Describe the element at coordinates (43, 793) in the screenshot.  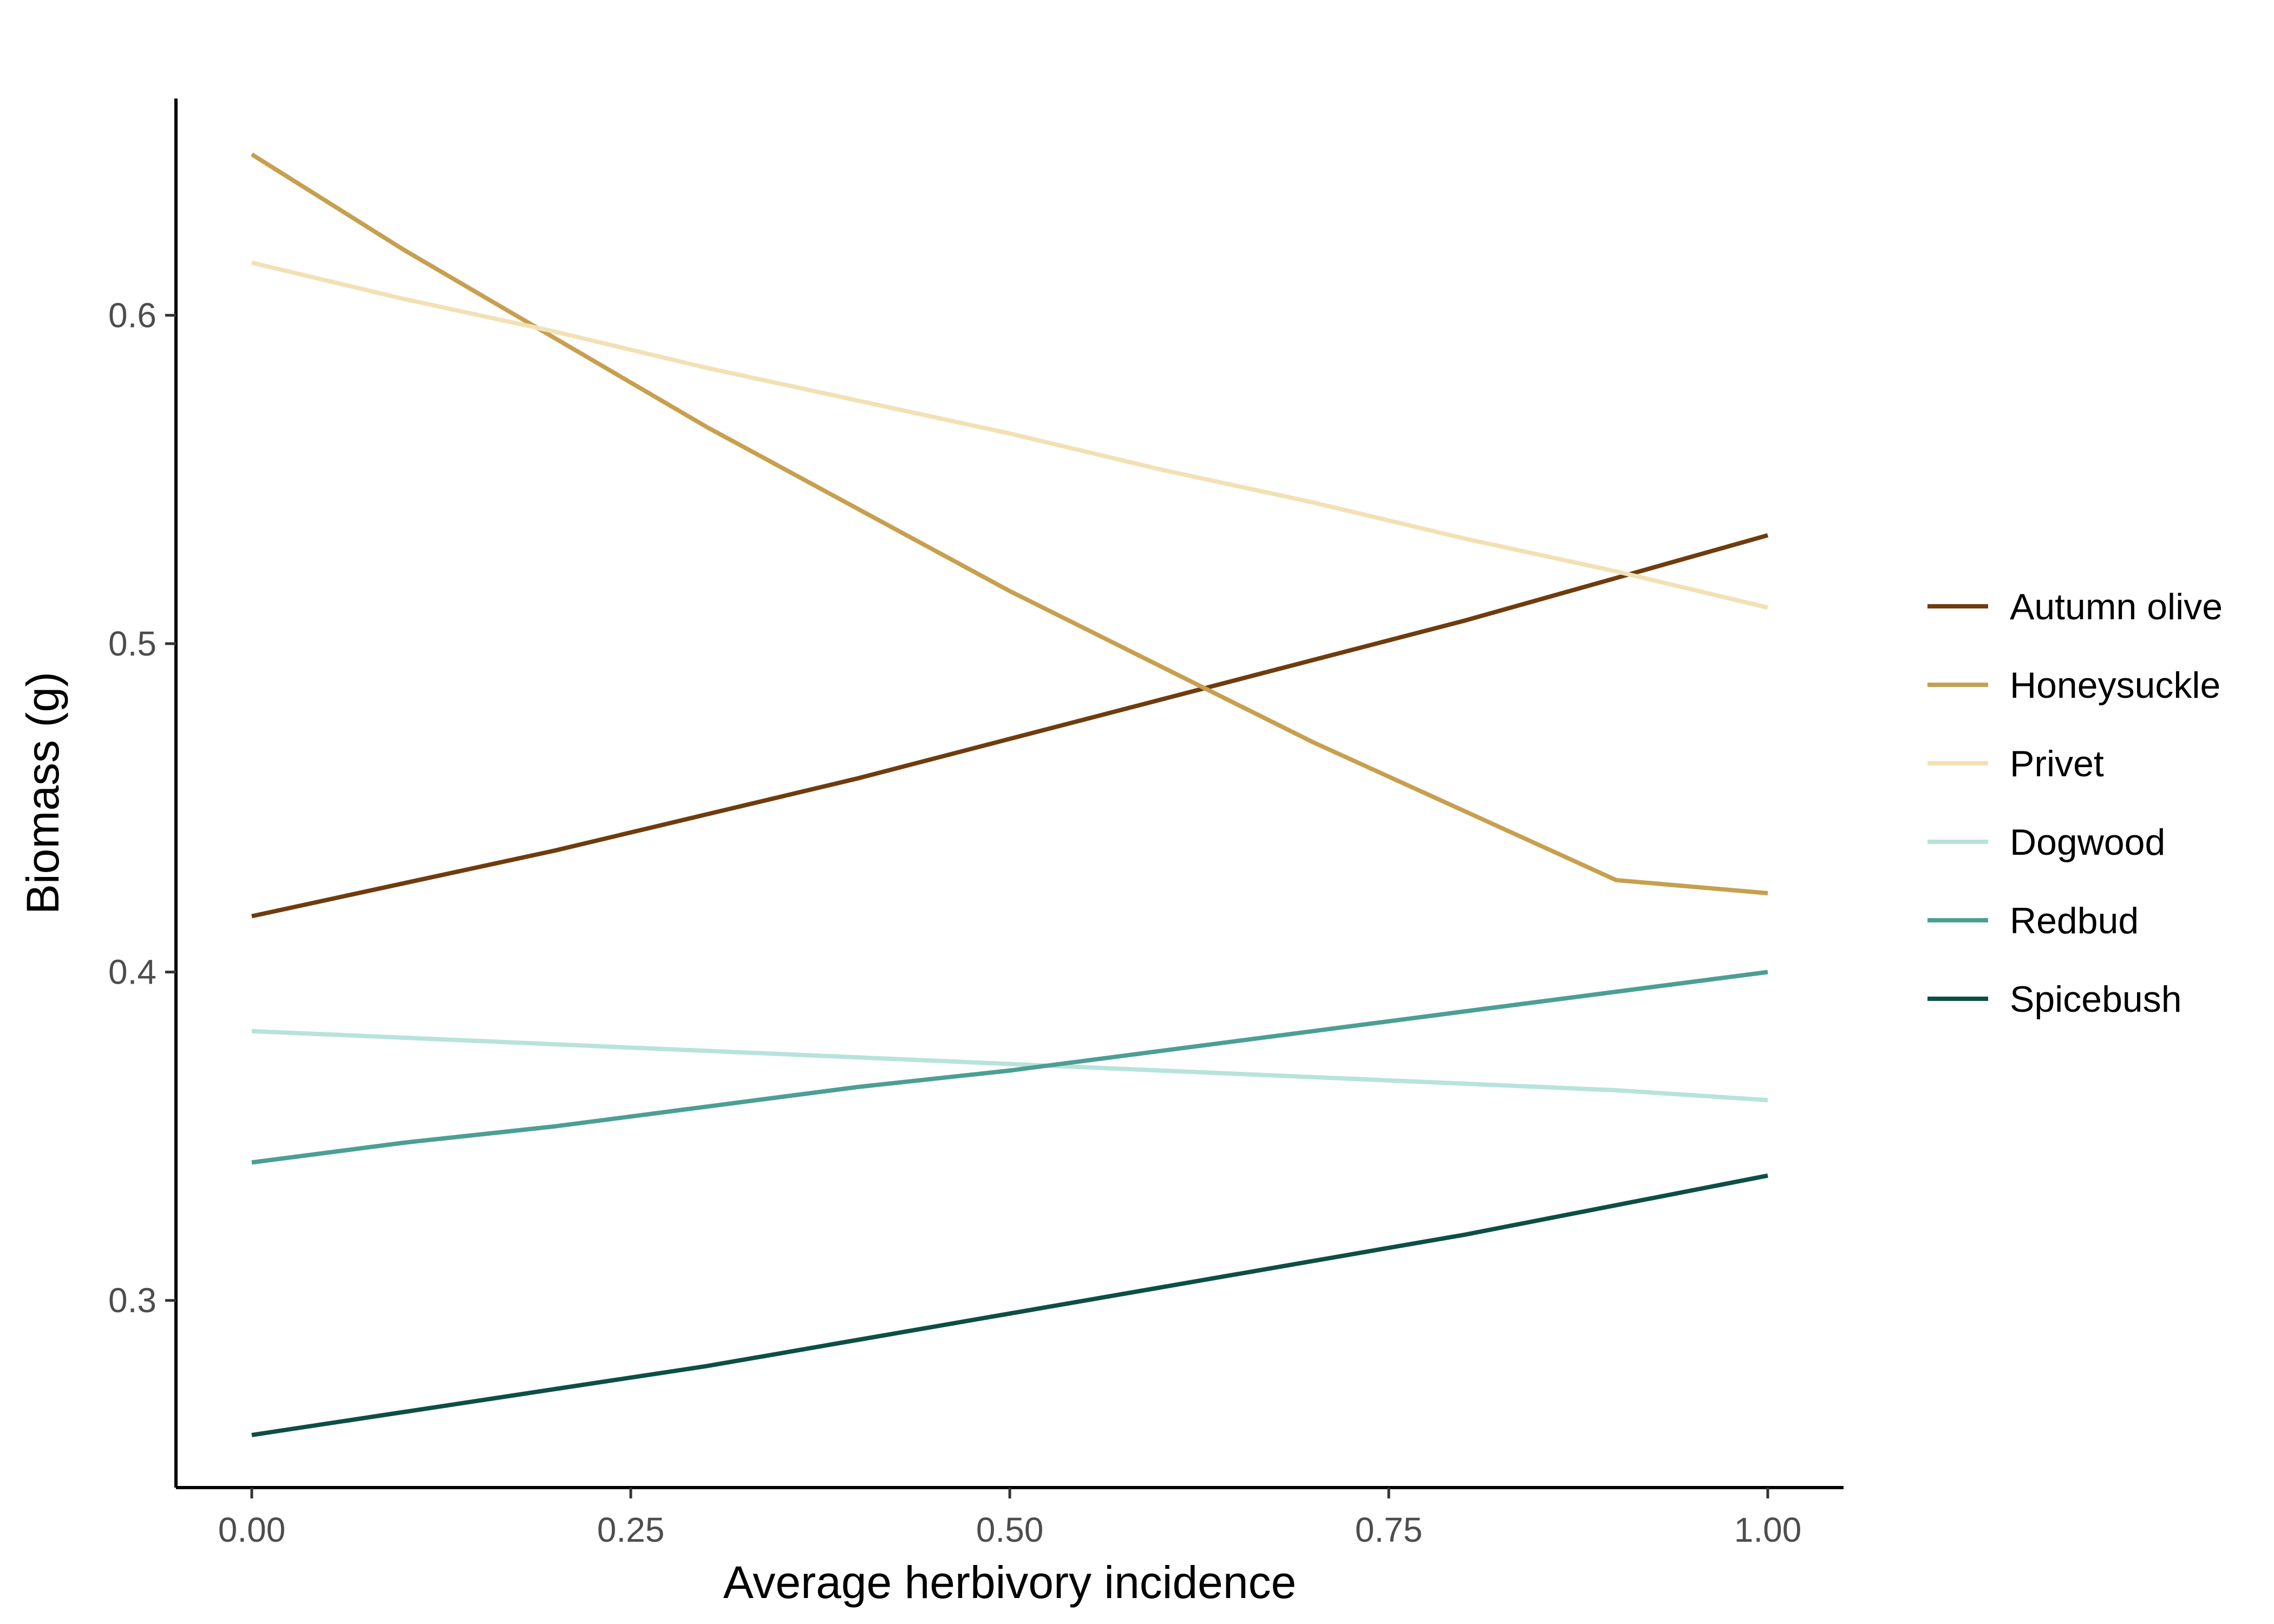
I see `y-axis-title: Biomass (g)` at that location.